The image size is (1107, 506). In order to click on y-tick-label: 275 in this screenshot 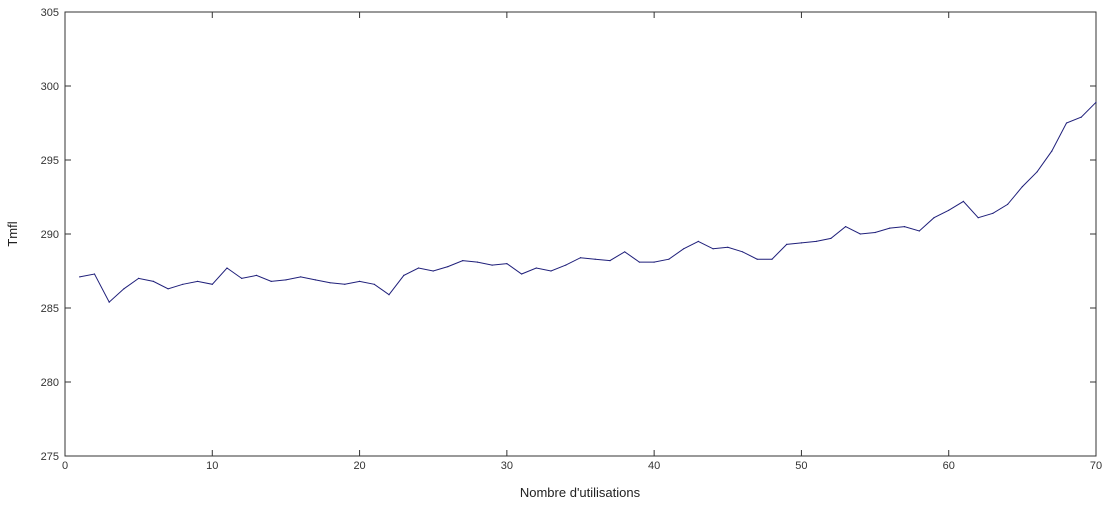, I will do `click(50, 457)`.